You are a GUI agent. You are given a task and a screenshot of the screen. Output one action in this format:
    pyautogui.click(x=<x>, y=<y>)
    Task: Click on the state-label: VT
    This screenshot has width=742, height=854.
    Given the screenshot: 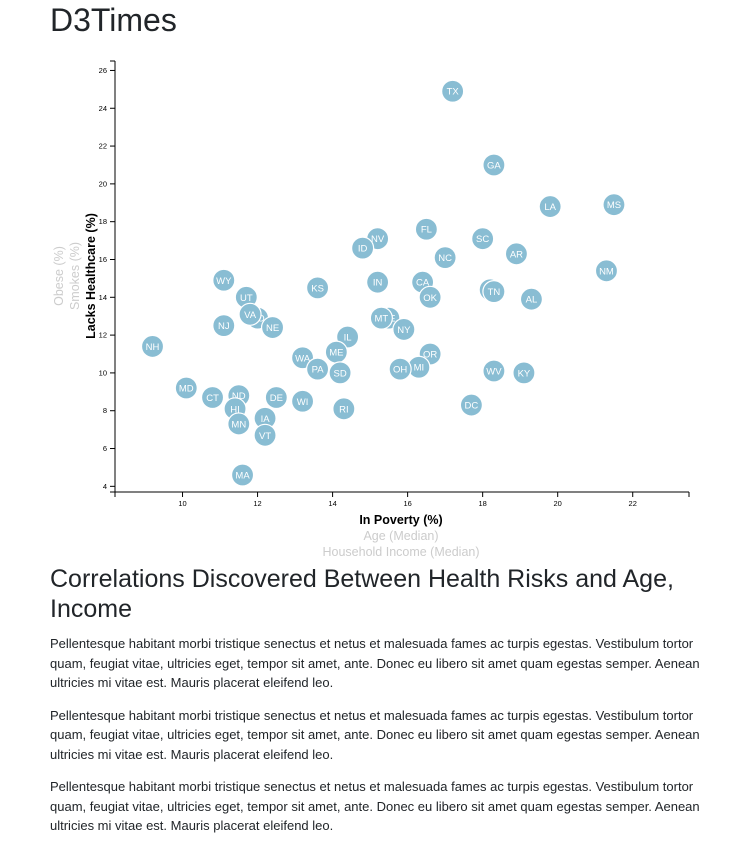 What is the action you would take?
    pyautogui.click(x=265, y=436)
    